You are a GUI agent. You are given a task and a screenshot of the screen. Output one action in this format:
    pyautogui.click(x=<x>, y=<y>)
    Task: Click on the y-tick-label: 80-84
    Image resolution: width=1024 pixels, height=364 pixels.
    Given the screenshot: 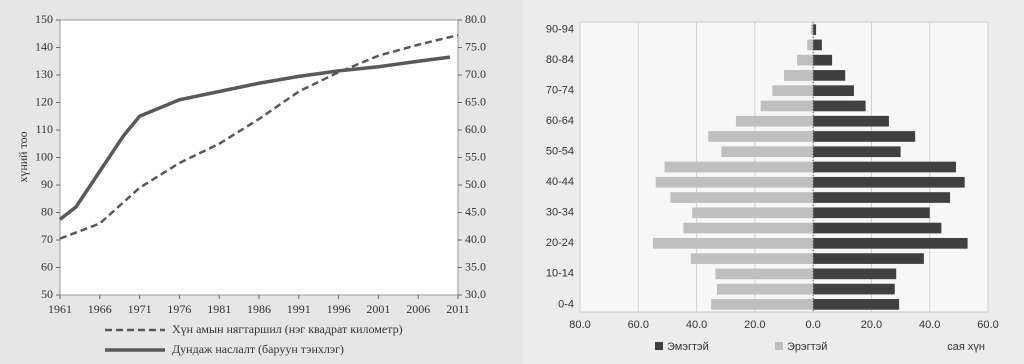 What is the action you would take?
    pyautogui.click(x=560, y=60)
    